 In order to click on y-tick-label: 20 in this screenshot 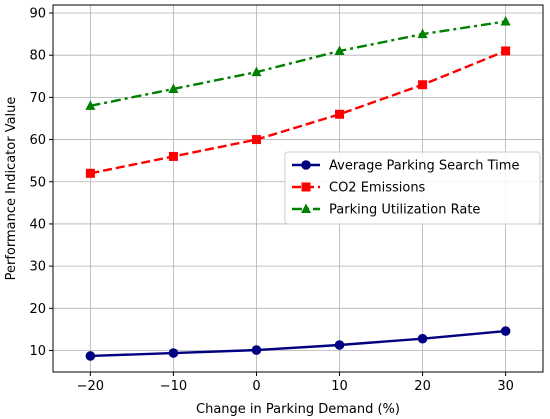, I will do `click(37, 309)`.